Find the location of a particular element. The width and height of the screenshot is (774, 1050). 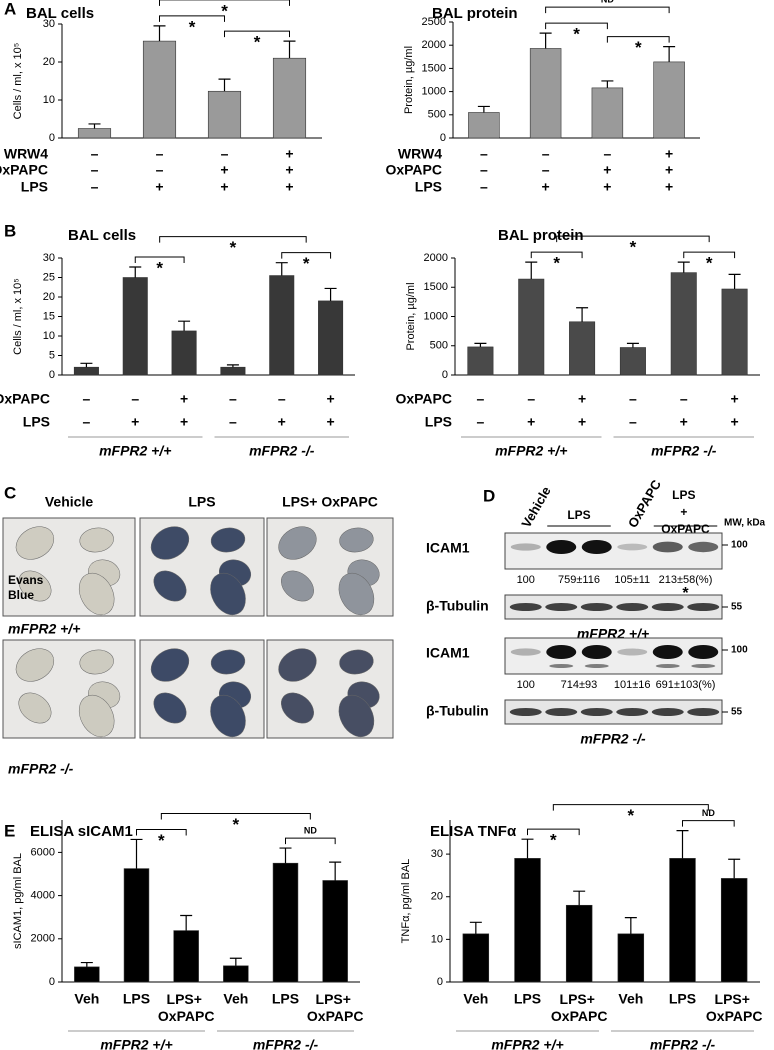

group-label: mFPR2 +/+ is located at coordinates (135, 451).